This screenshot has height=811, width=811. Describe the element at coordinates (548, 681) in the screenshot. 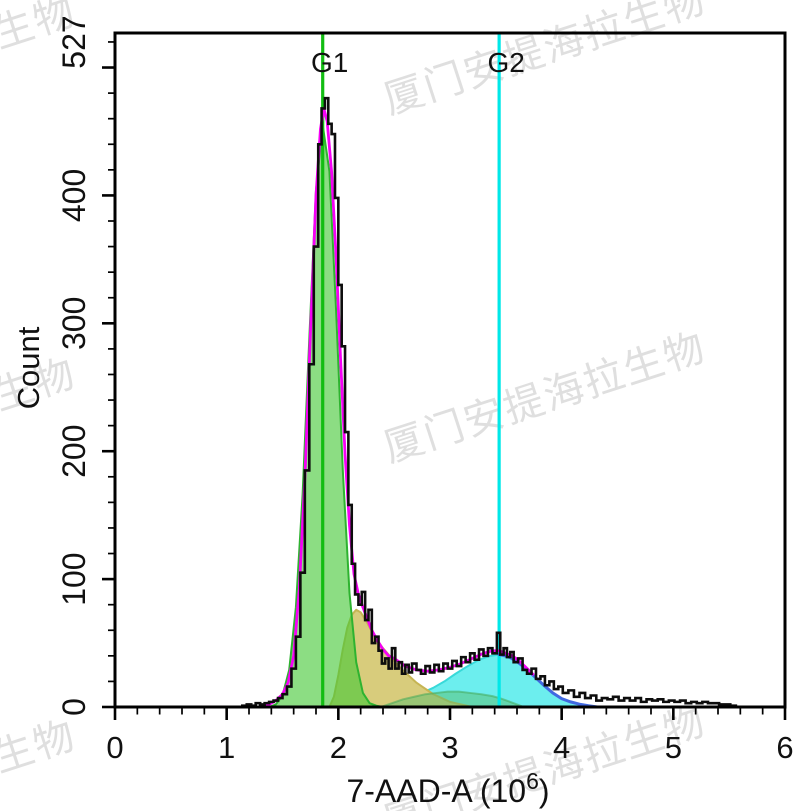

I see `g2-model-edge-line` at that location.